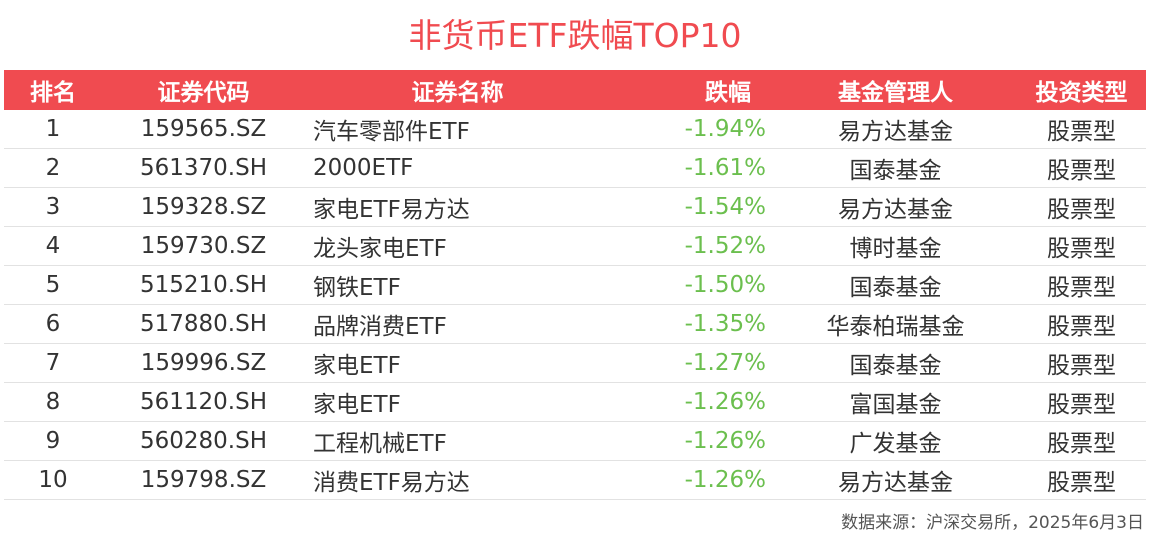 This screenshot has width=1150, height=540. What do you see at coordinates (575, 90) in the screenshot?
I see `table-header: 排名 证券代码 证券名称 跌幅 基金管理人 投资类型` at bounding box center [575, 90].